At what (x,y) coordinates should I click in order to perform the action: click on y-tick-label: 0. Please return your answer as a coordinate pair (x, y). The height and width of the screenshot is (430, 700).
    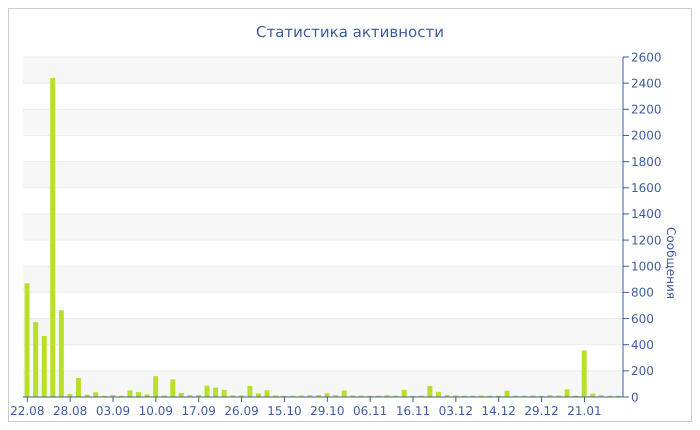
    Looking at the image, I should click on (635, 397).